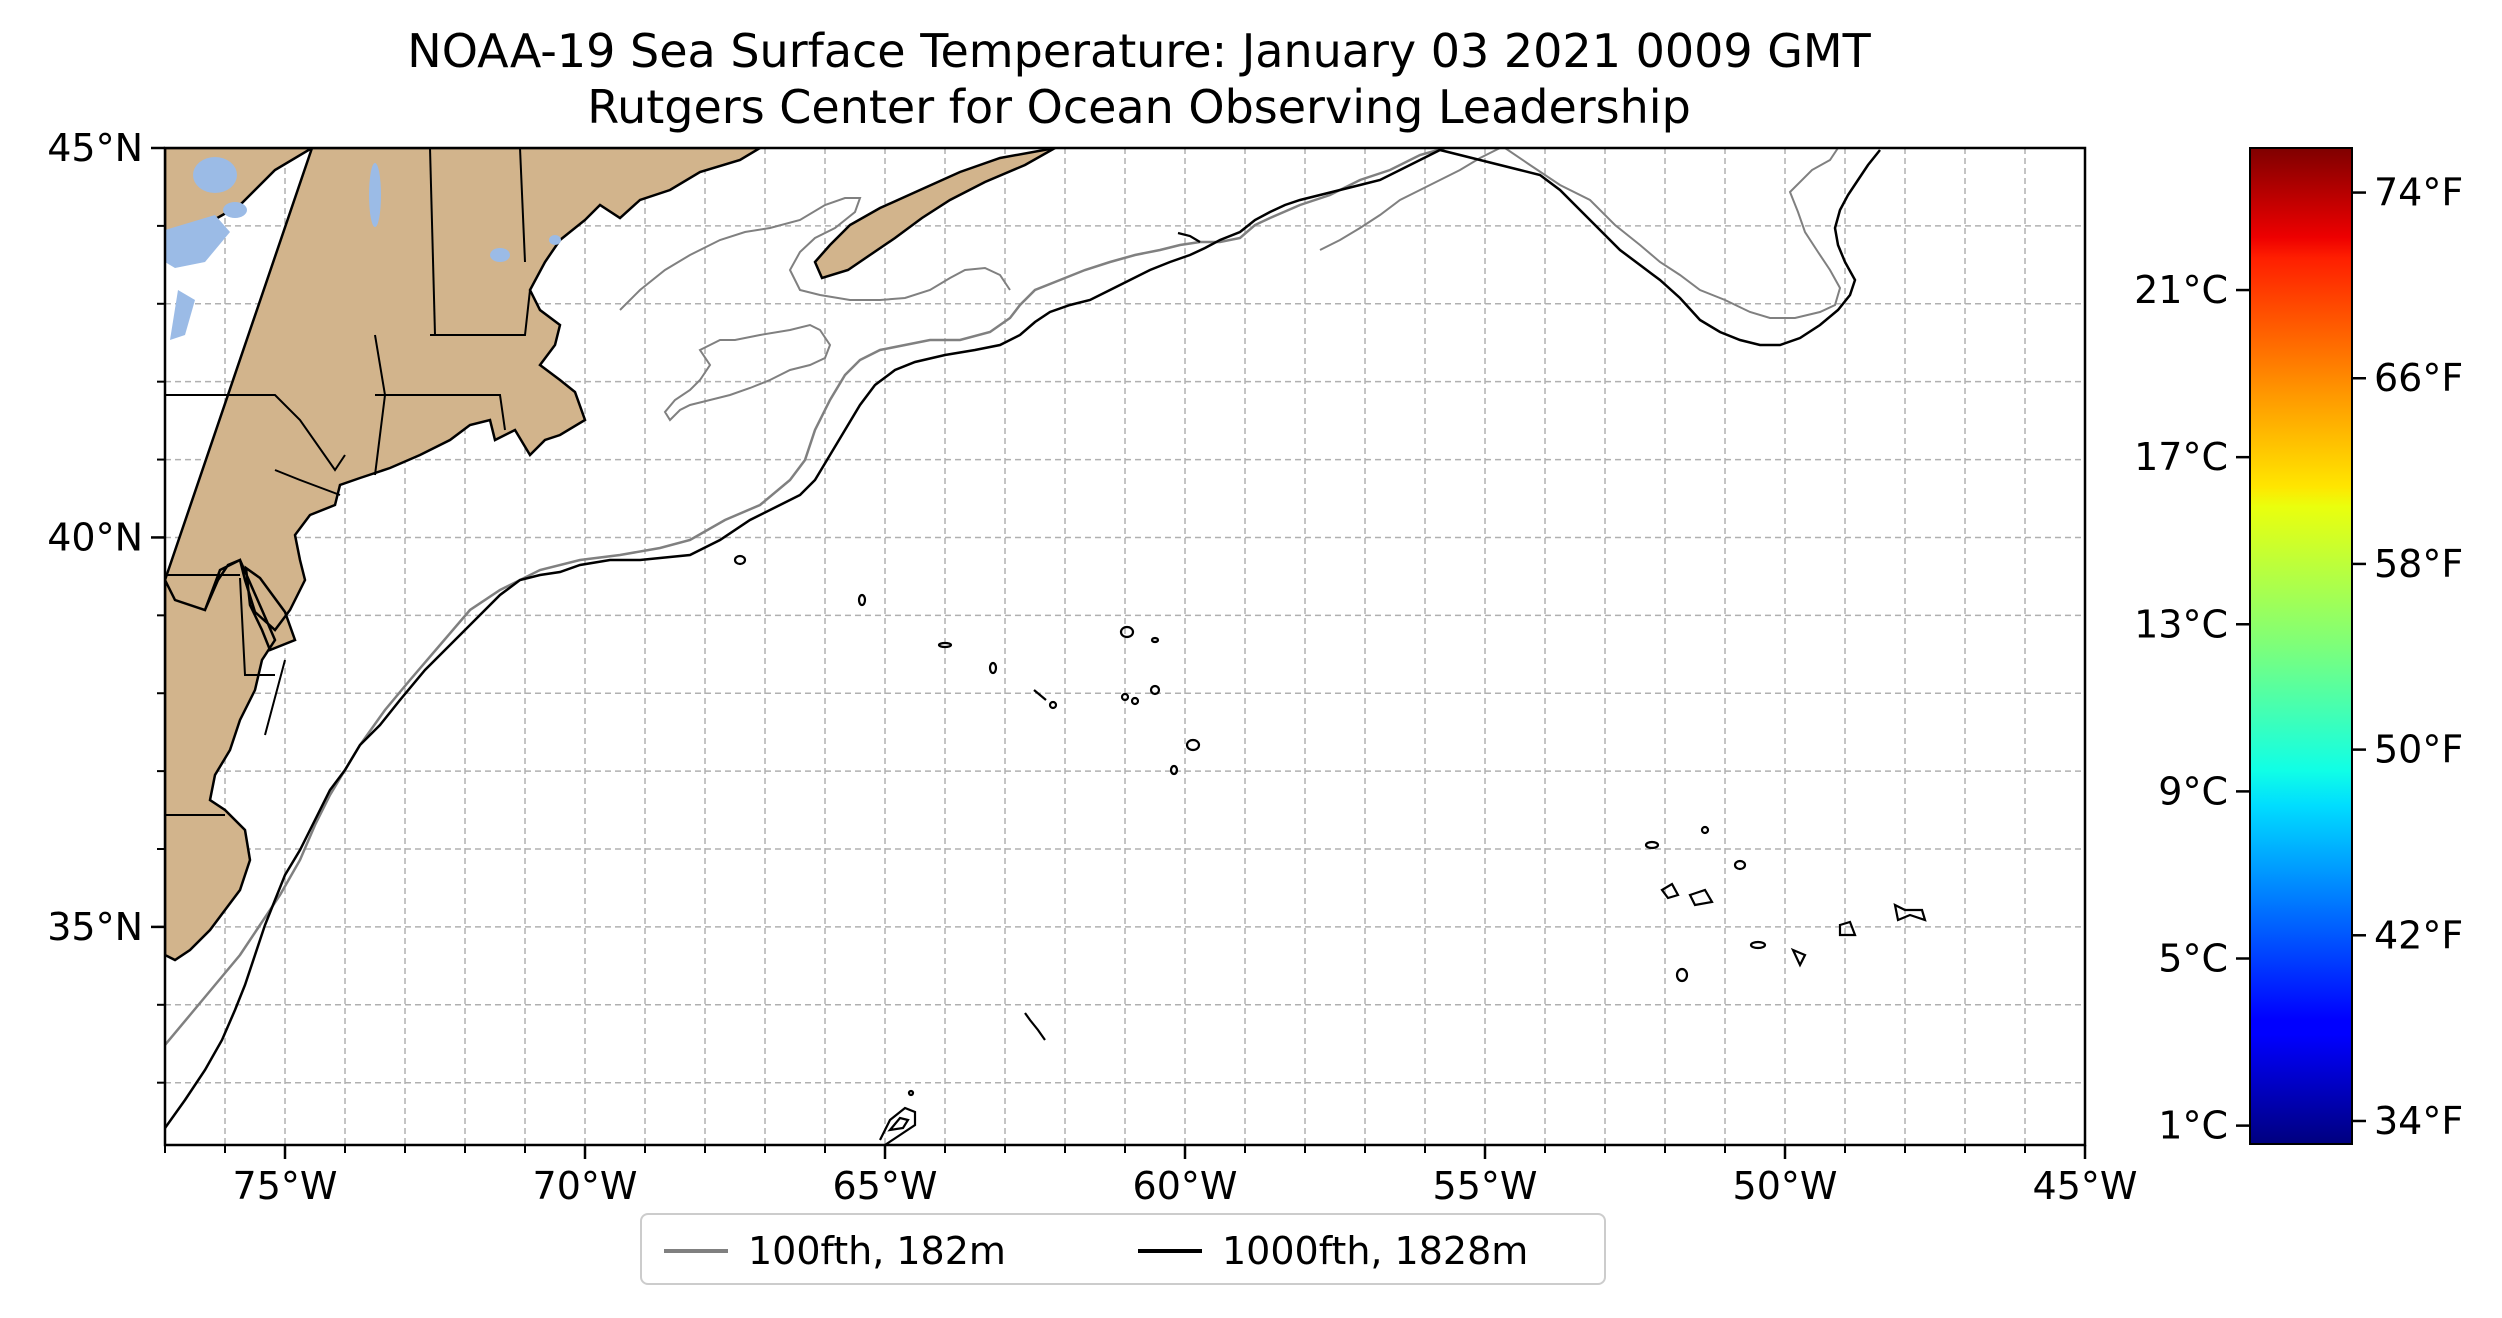 This screenshot has height=1318, width=2502. I want to click on legend: 100fth, 182m 1000fth, 1828m, so click(1123, 1249).